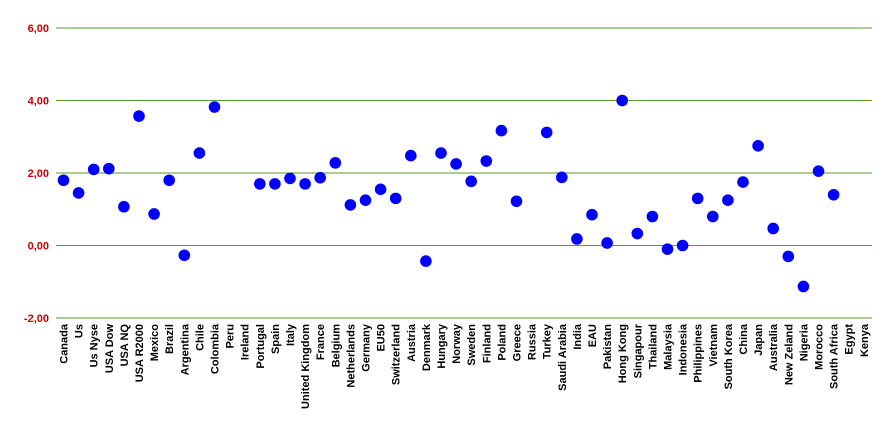  Describe the element at coordinates (578, 336) in the screenshot. I see `x-tick-label: India` at that location.